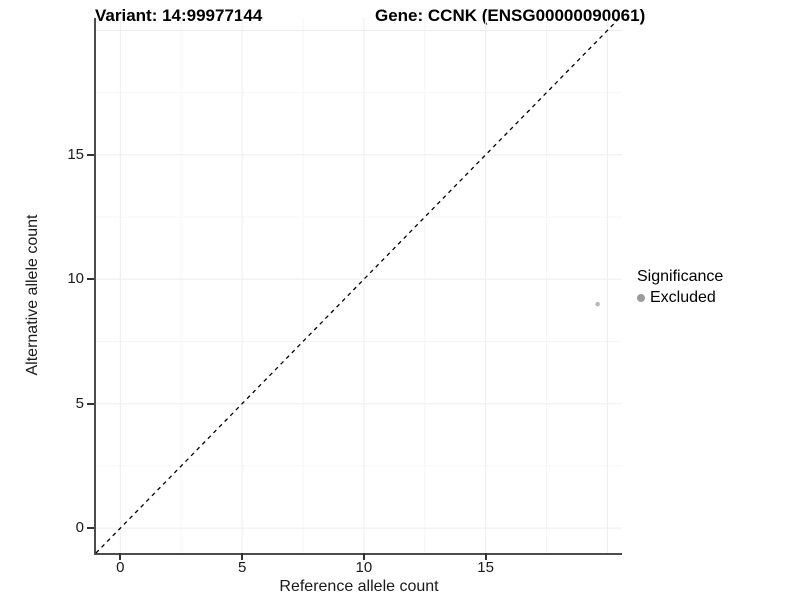  What do you see at coordinates (510, 15) in the screenshot?
I see `gene-title: Gene: CCNK (ENSG00000090061)` at bounding box center [510, 15].